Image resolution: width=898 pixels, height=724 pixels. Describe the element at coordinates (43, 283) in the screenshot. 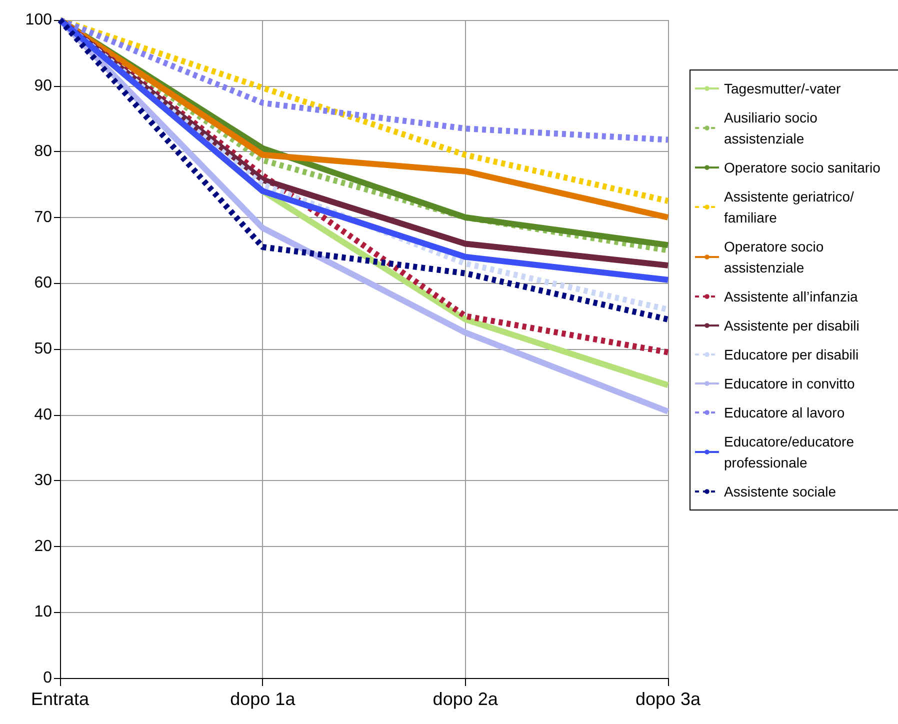

I see `y-tick-label: 60` at that location.